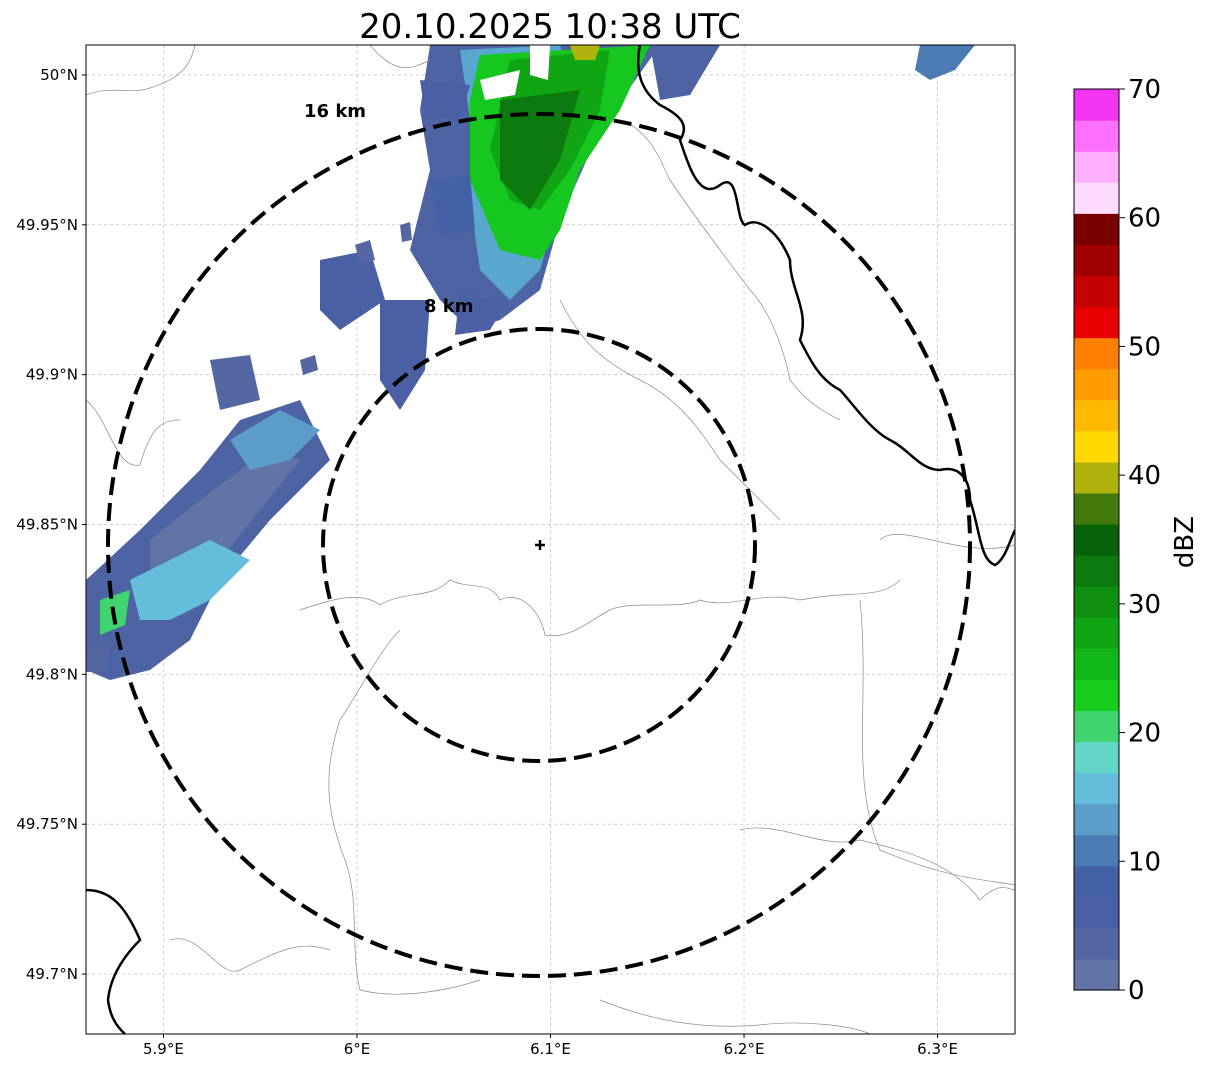 Image resolution: width=1207 pixels, height=1069 pixels. What do you see at coordinates (945, 62) in the screenshot?
I see `radar-echo-northeast-corner` at bounding box center [945, 62].